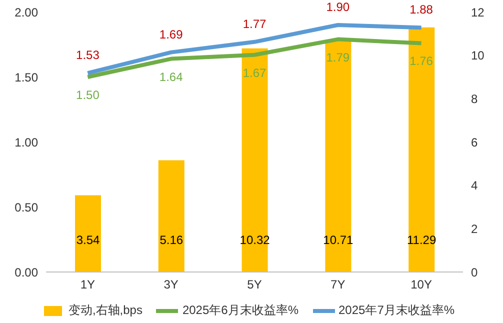 The width and height of the screenshot is (503, 323). What do you see at coordinates (88, 55) in the screenshot?
I see `data-label: 1.53` at bounding box center [88, 55].